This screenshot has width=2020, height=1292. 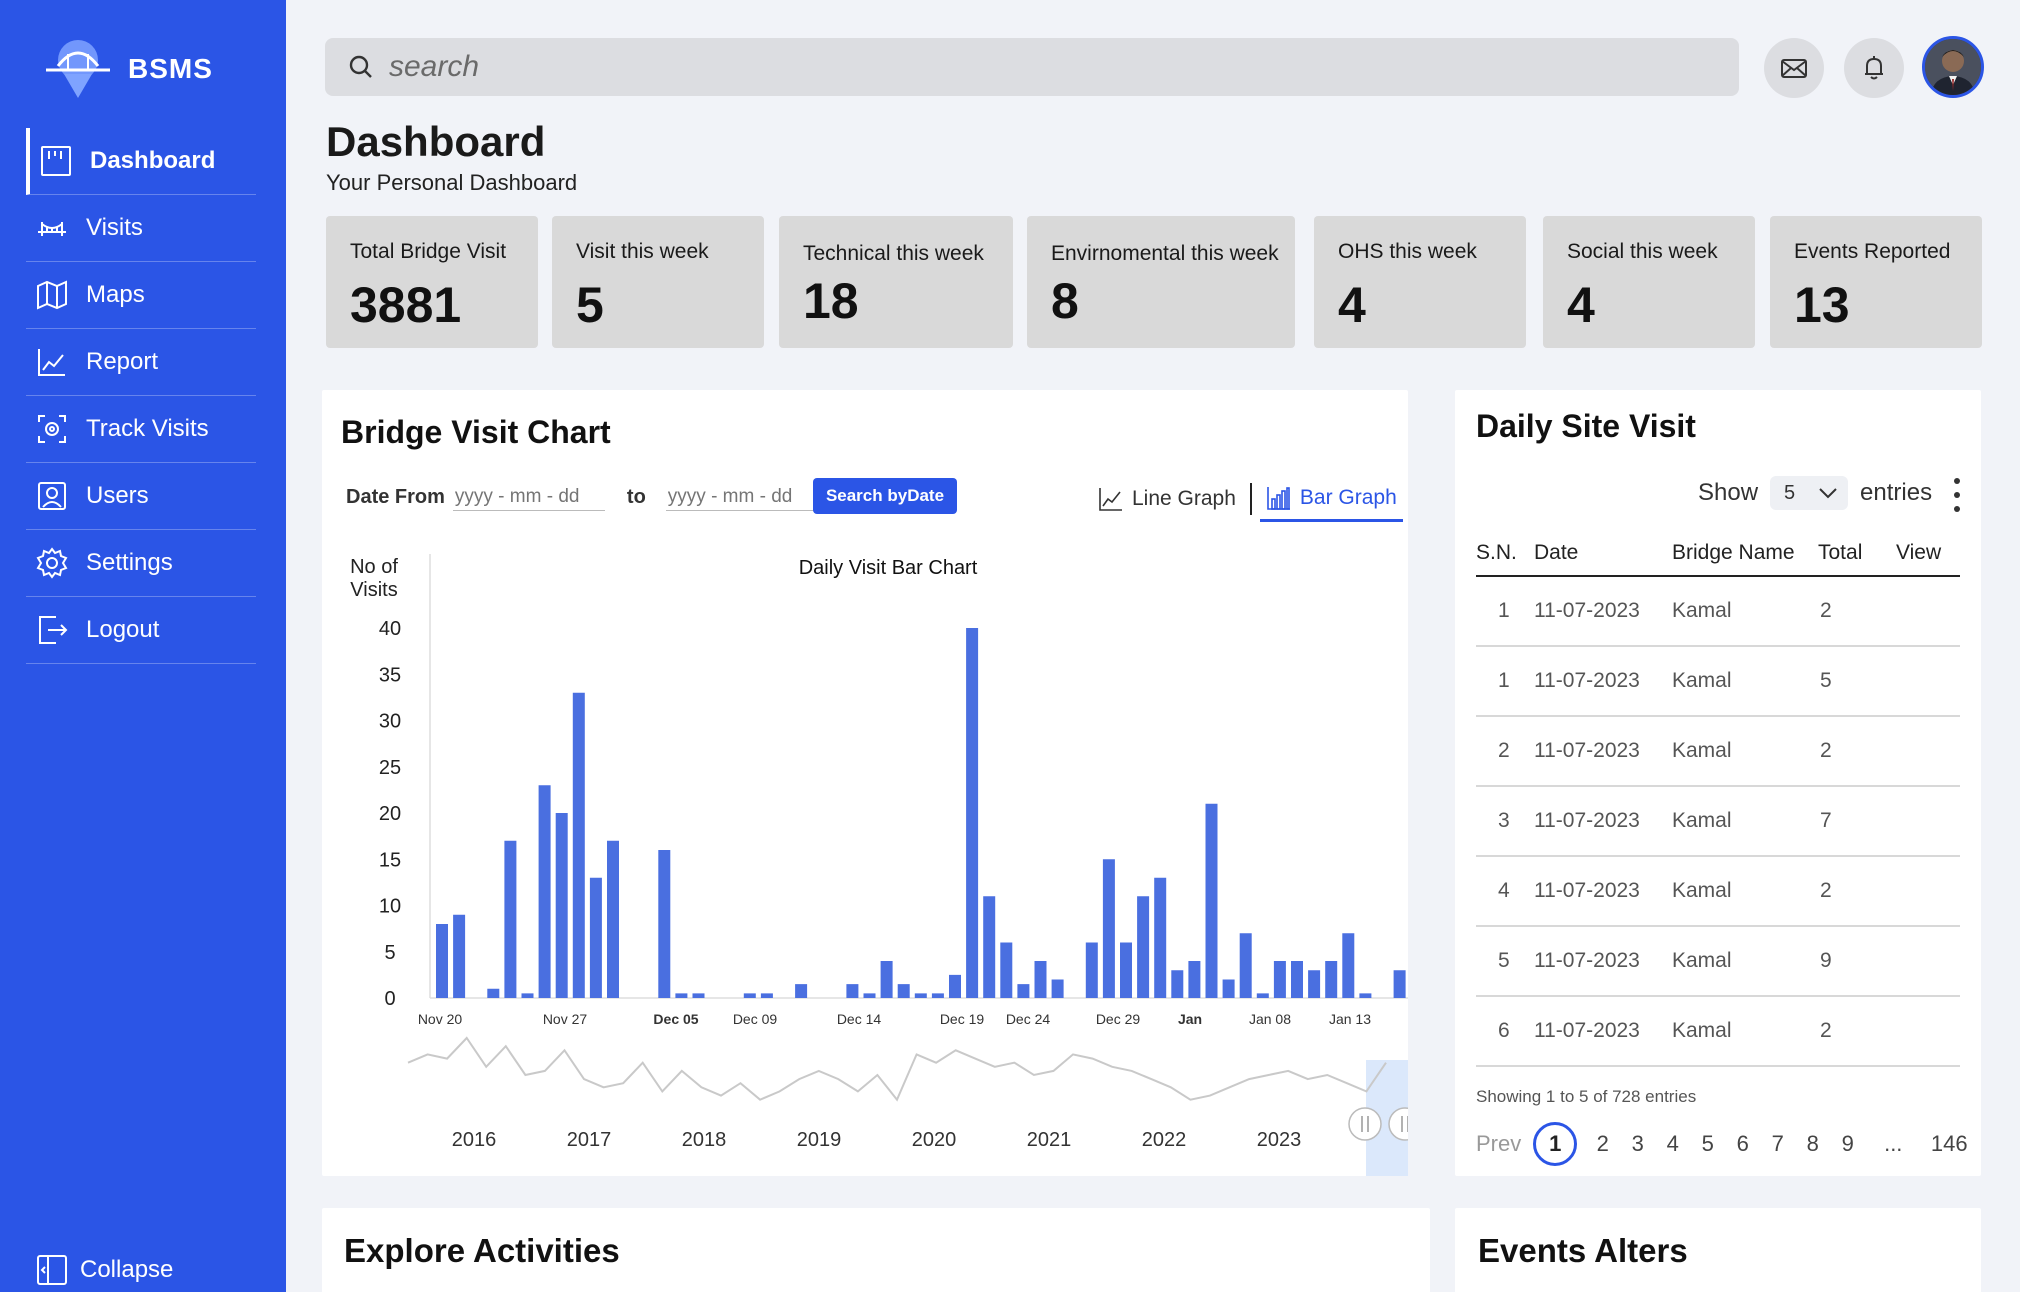 I want to click on stat-card-environmental-this-week: Envirnomental this week 8, so click(x=1161, y=282).